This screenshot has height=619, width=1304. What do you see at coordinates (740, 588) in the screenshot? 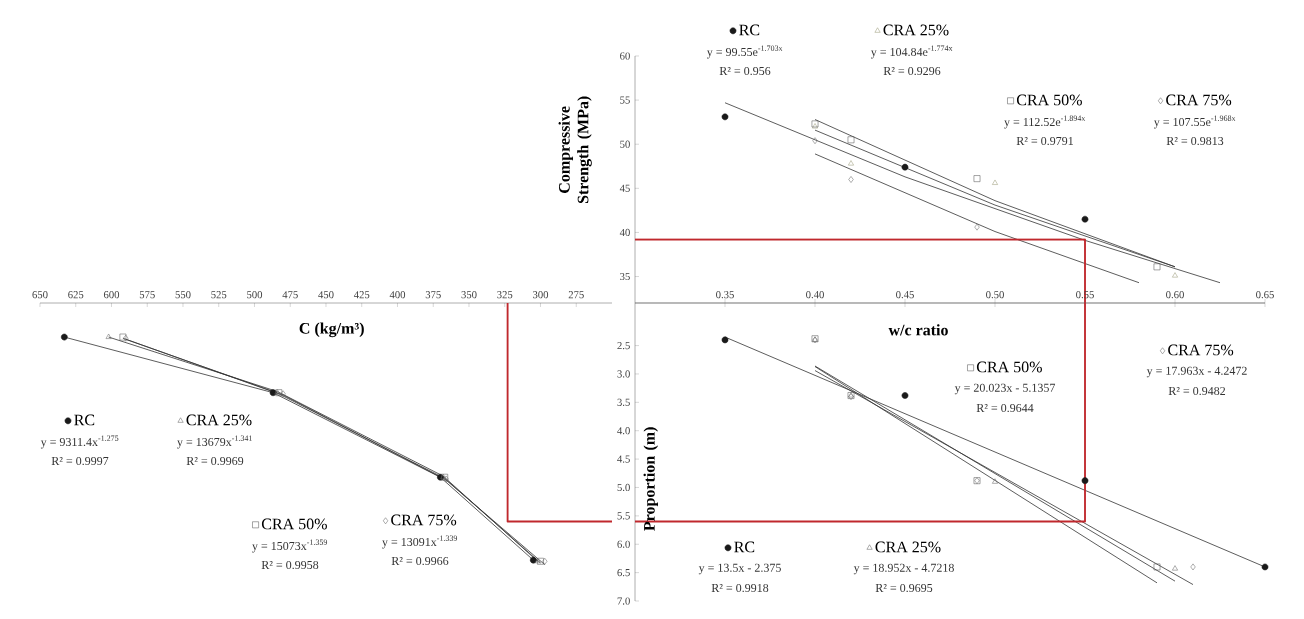
I see `annotation: R² = 0.9918` at bounding box center [740, 588].